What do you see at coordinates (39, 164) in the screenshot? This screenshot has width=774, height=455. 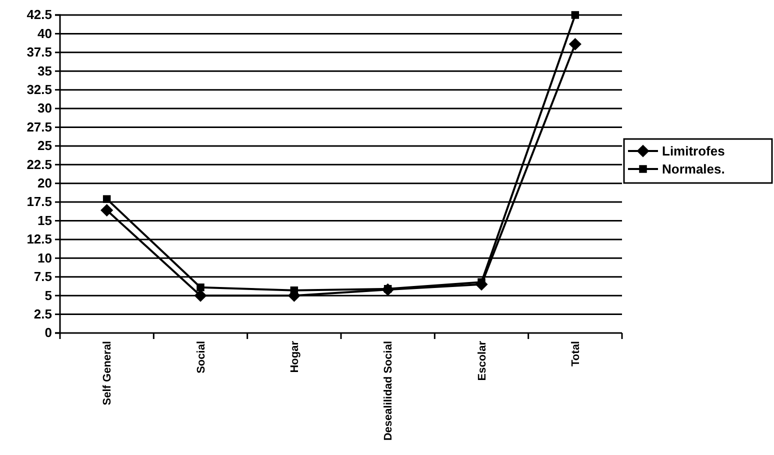 I see `y-tick-label: 22.5` at bounding box center [39, 164].